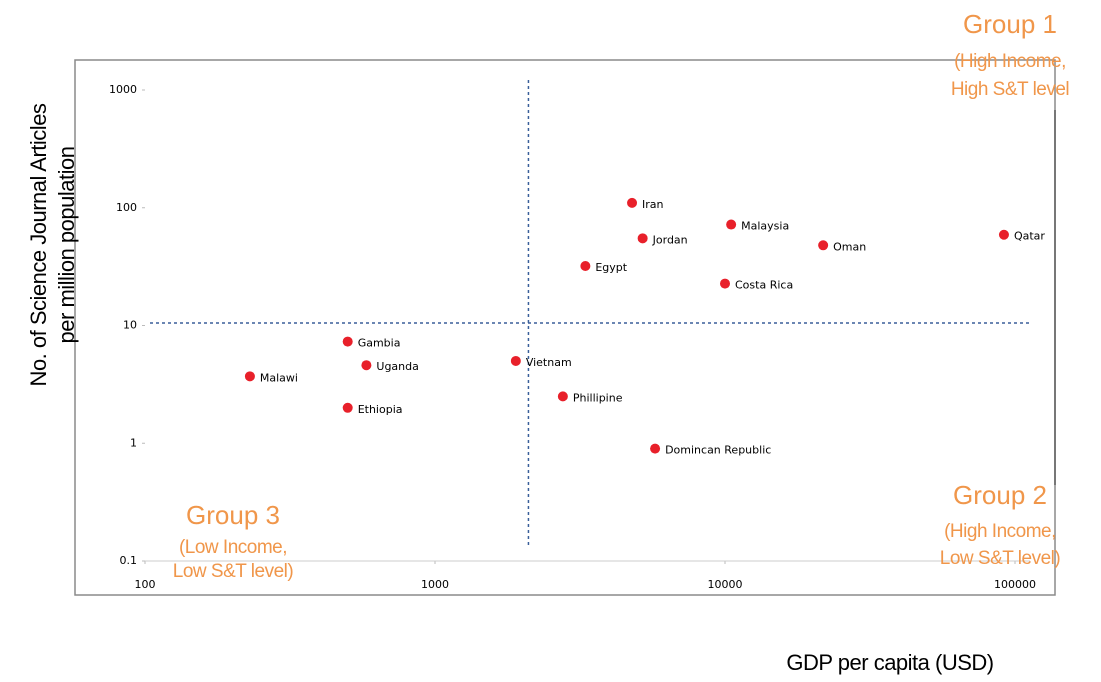  What do you see at coordinates (765, 226) in the screenshot?
I see `point-label: Malaysia` at bounding box center [765, 226].